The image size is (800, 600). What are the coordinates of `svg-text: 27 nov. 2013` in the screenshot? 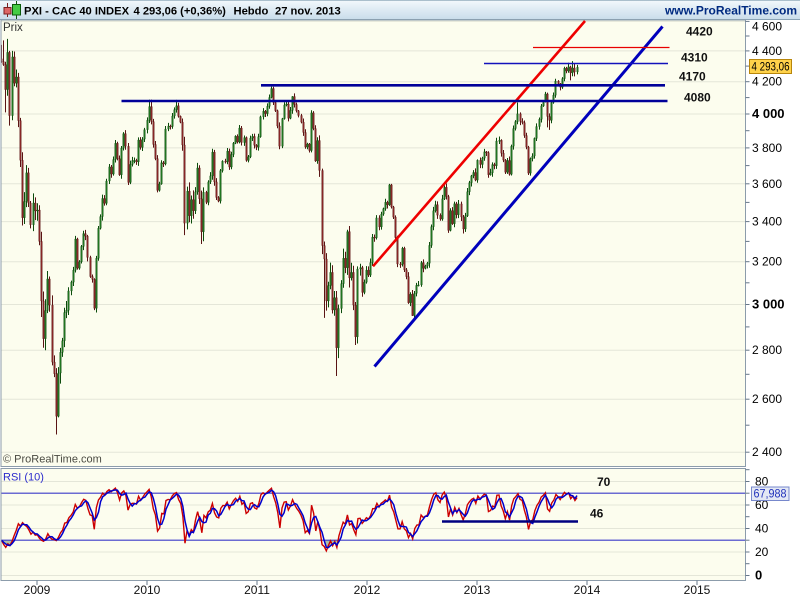 It's located at (308, 12).